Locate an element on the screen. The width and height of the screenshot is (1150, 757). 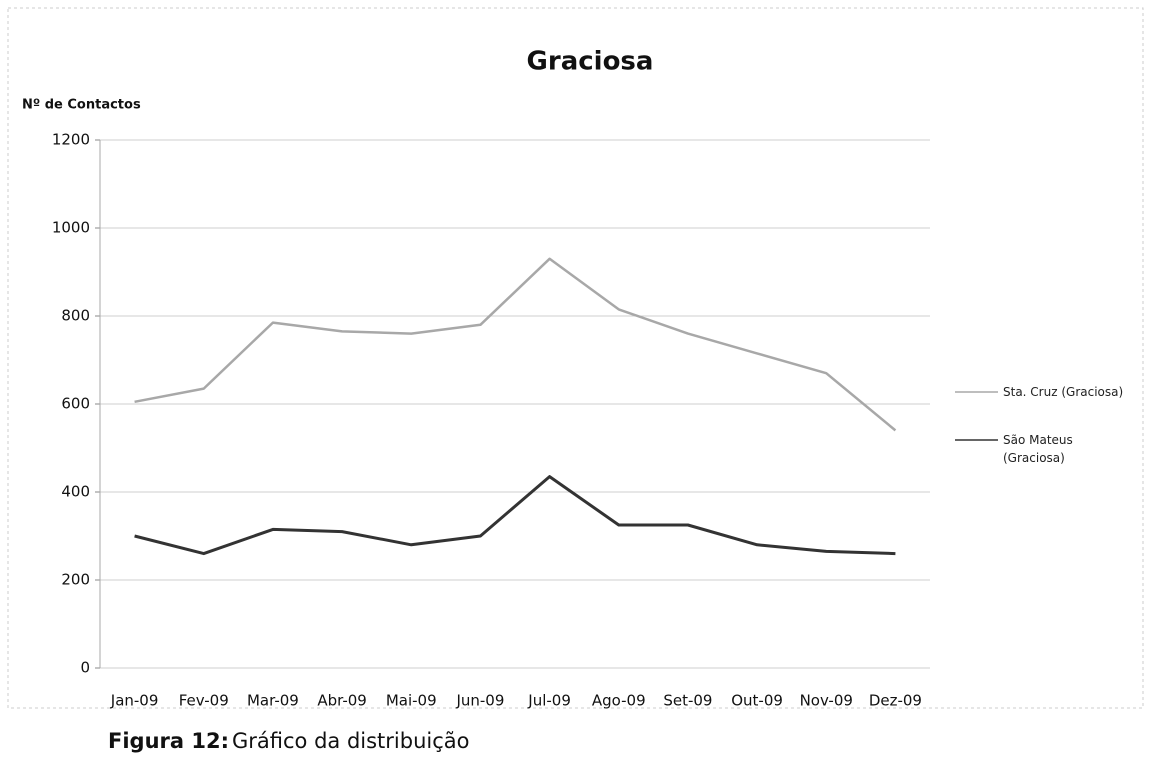
chart-title: Graciosa is located at coordinates (590, 62).